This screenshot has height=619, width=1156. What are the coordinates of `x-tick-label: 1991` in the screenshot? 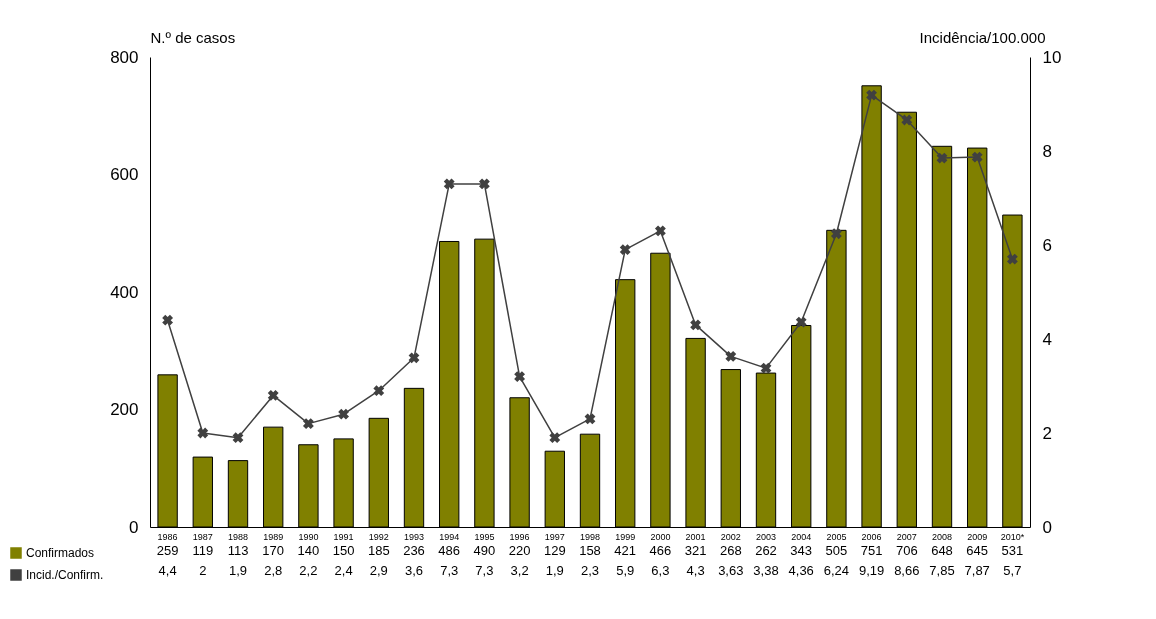 It's located at (343, 536).